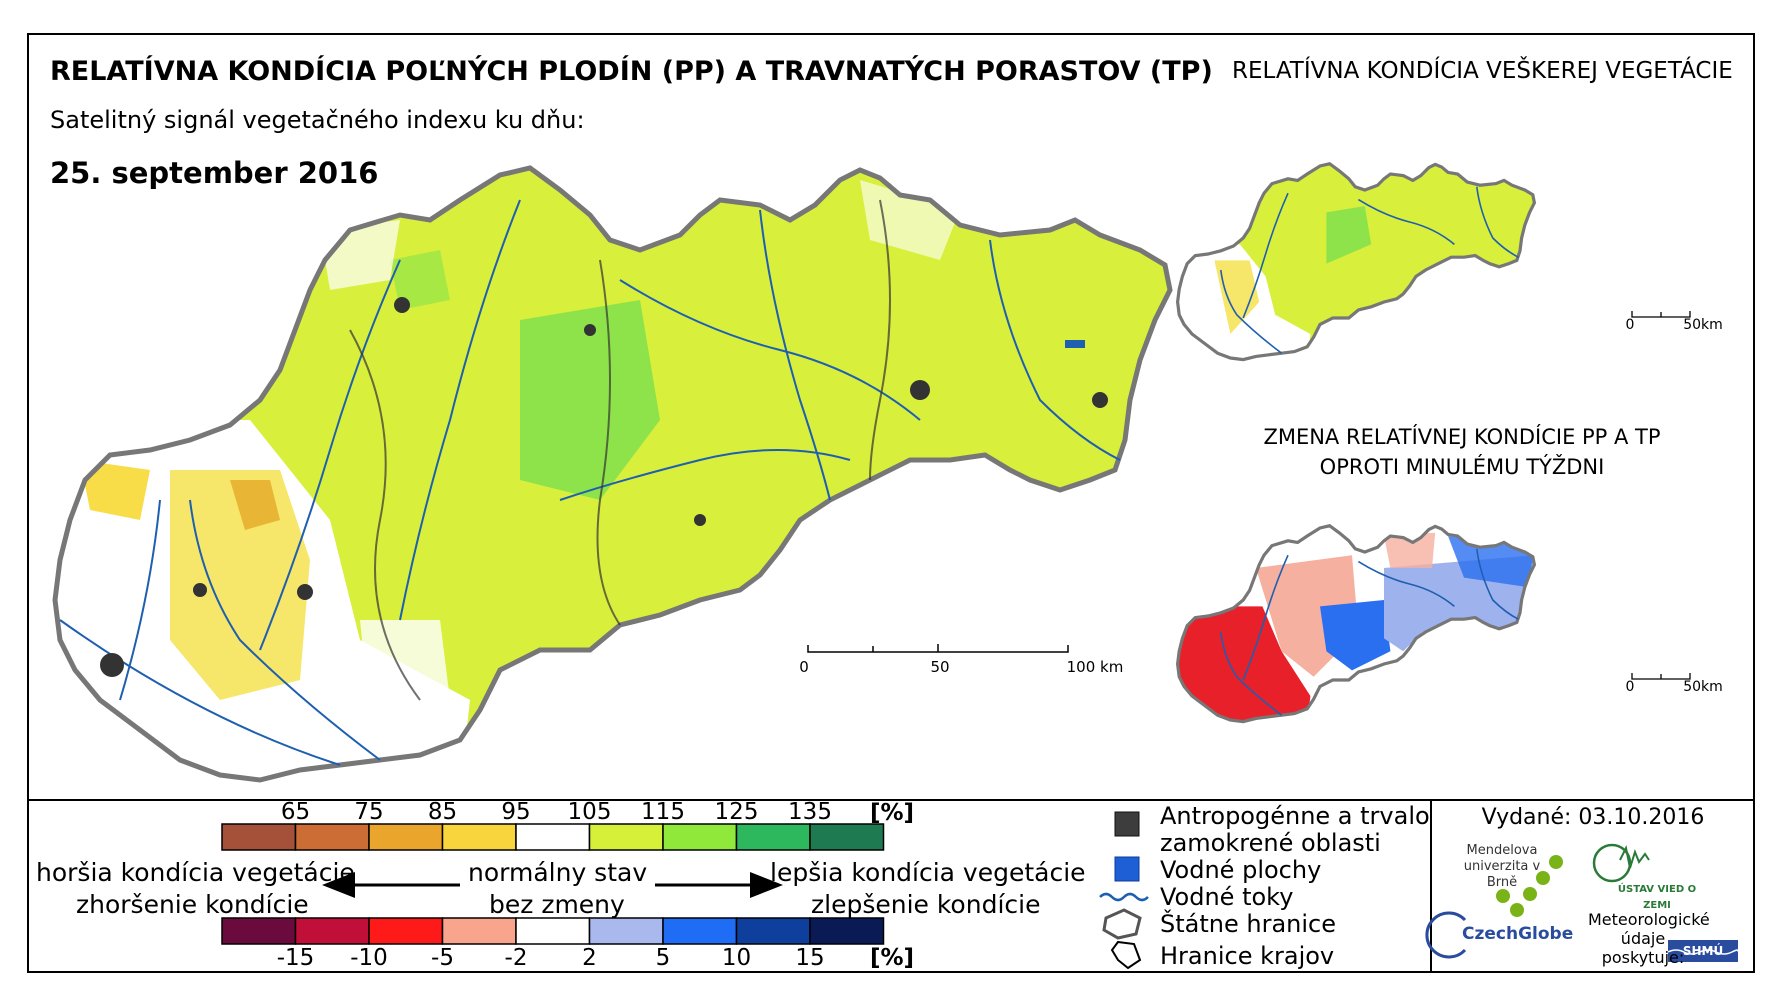 The height and width of the screenshot is (1003, 1772). I want to click on legend-regions: Hranice krajov, so click(1247, 956).